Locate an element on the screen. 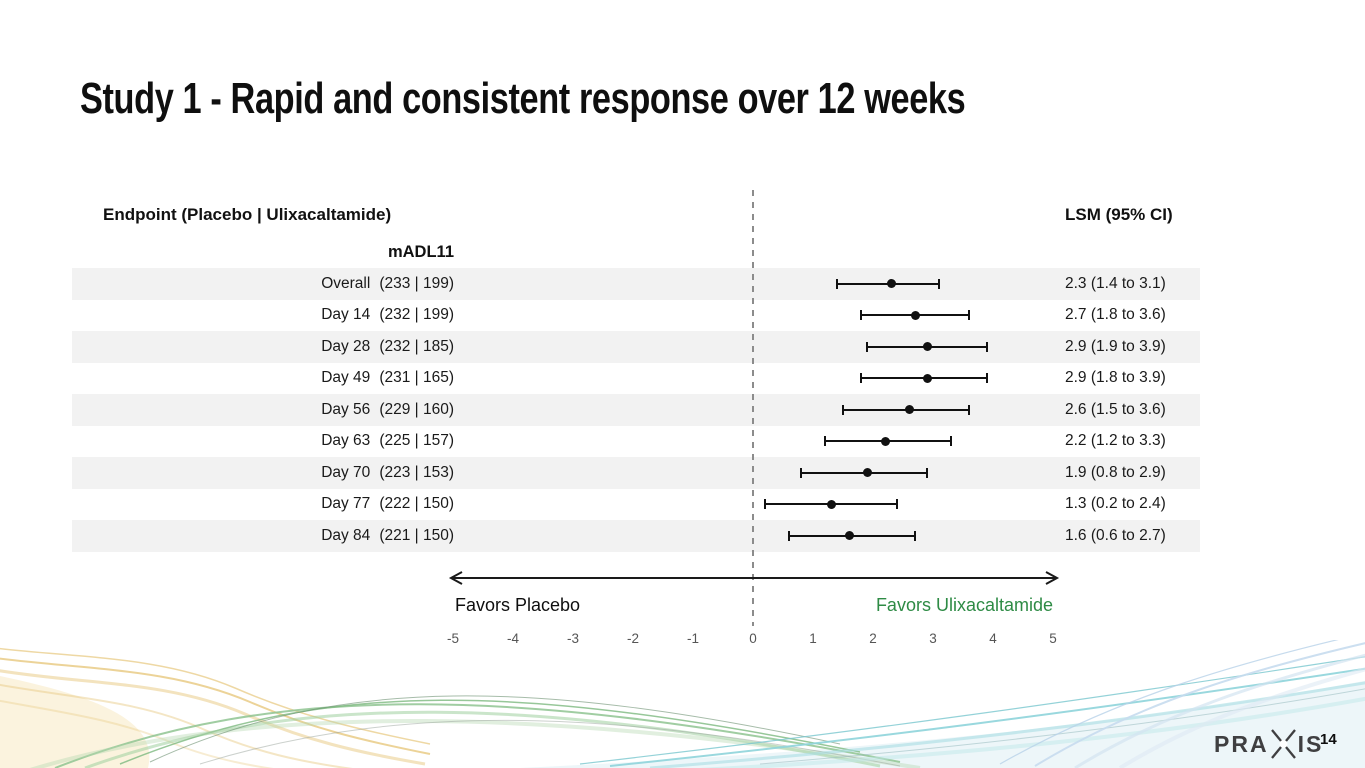 The width and height of the screenshot is (1365, 768). axis-tick-label: -5 is located at coordinates (453, 638).